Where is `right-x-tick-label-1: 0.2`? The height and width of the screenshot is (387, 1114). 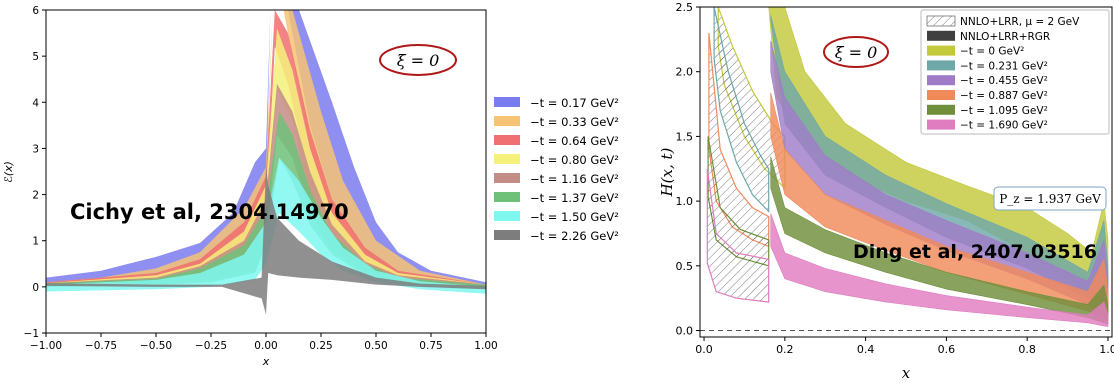 right-x-tick-label-1: 0.2 is located at coordinates (785, 349).